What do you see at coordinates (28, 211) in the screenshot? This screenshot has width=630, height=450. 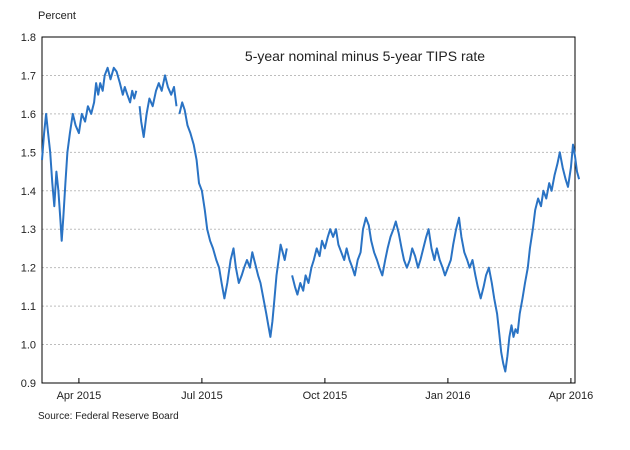 I see `y-axis: 0.9 1.0 1.1 1.2 1.3 1.4 1.5 1.6 1.7 1.8` at bounding box center [28, 211].